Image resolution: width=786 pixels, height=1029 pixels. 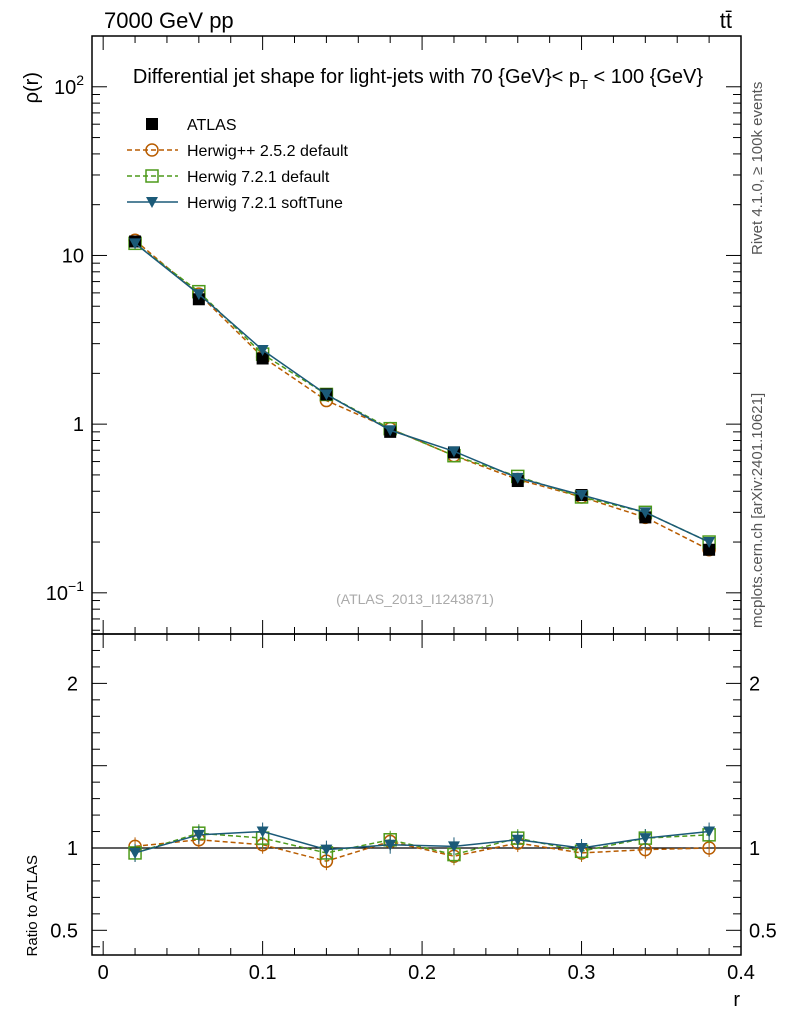 I want to click on source-label: mcplots.cern.ch [arXiv:2401.10621], so click(x=757, y=510).